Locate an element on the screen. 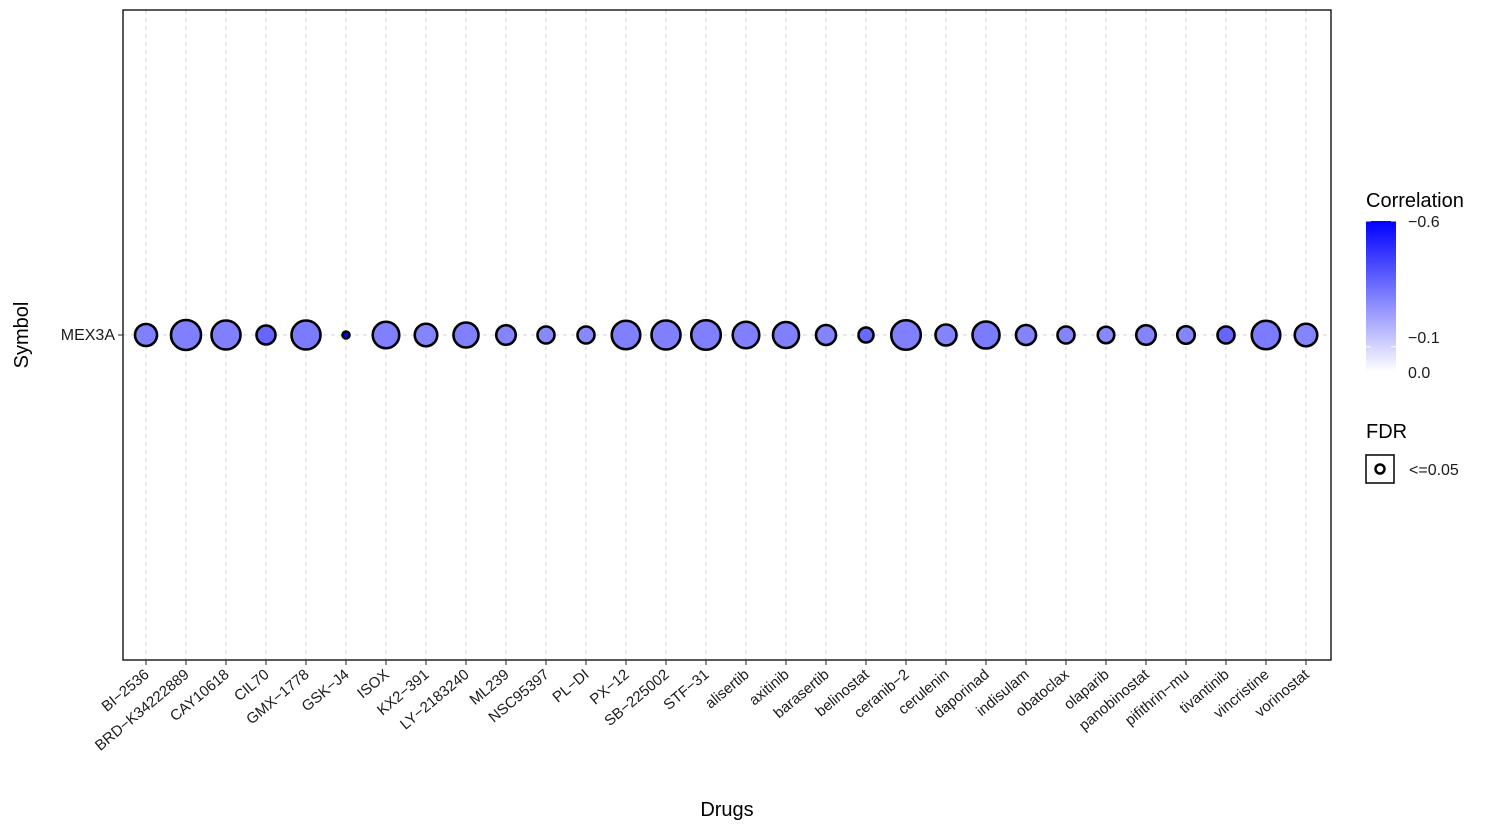 The height and width of the screenshot is (827, 1507). point-axitinib is located at coordinates (786, 335).